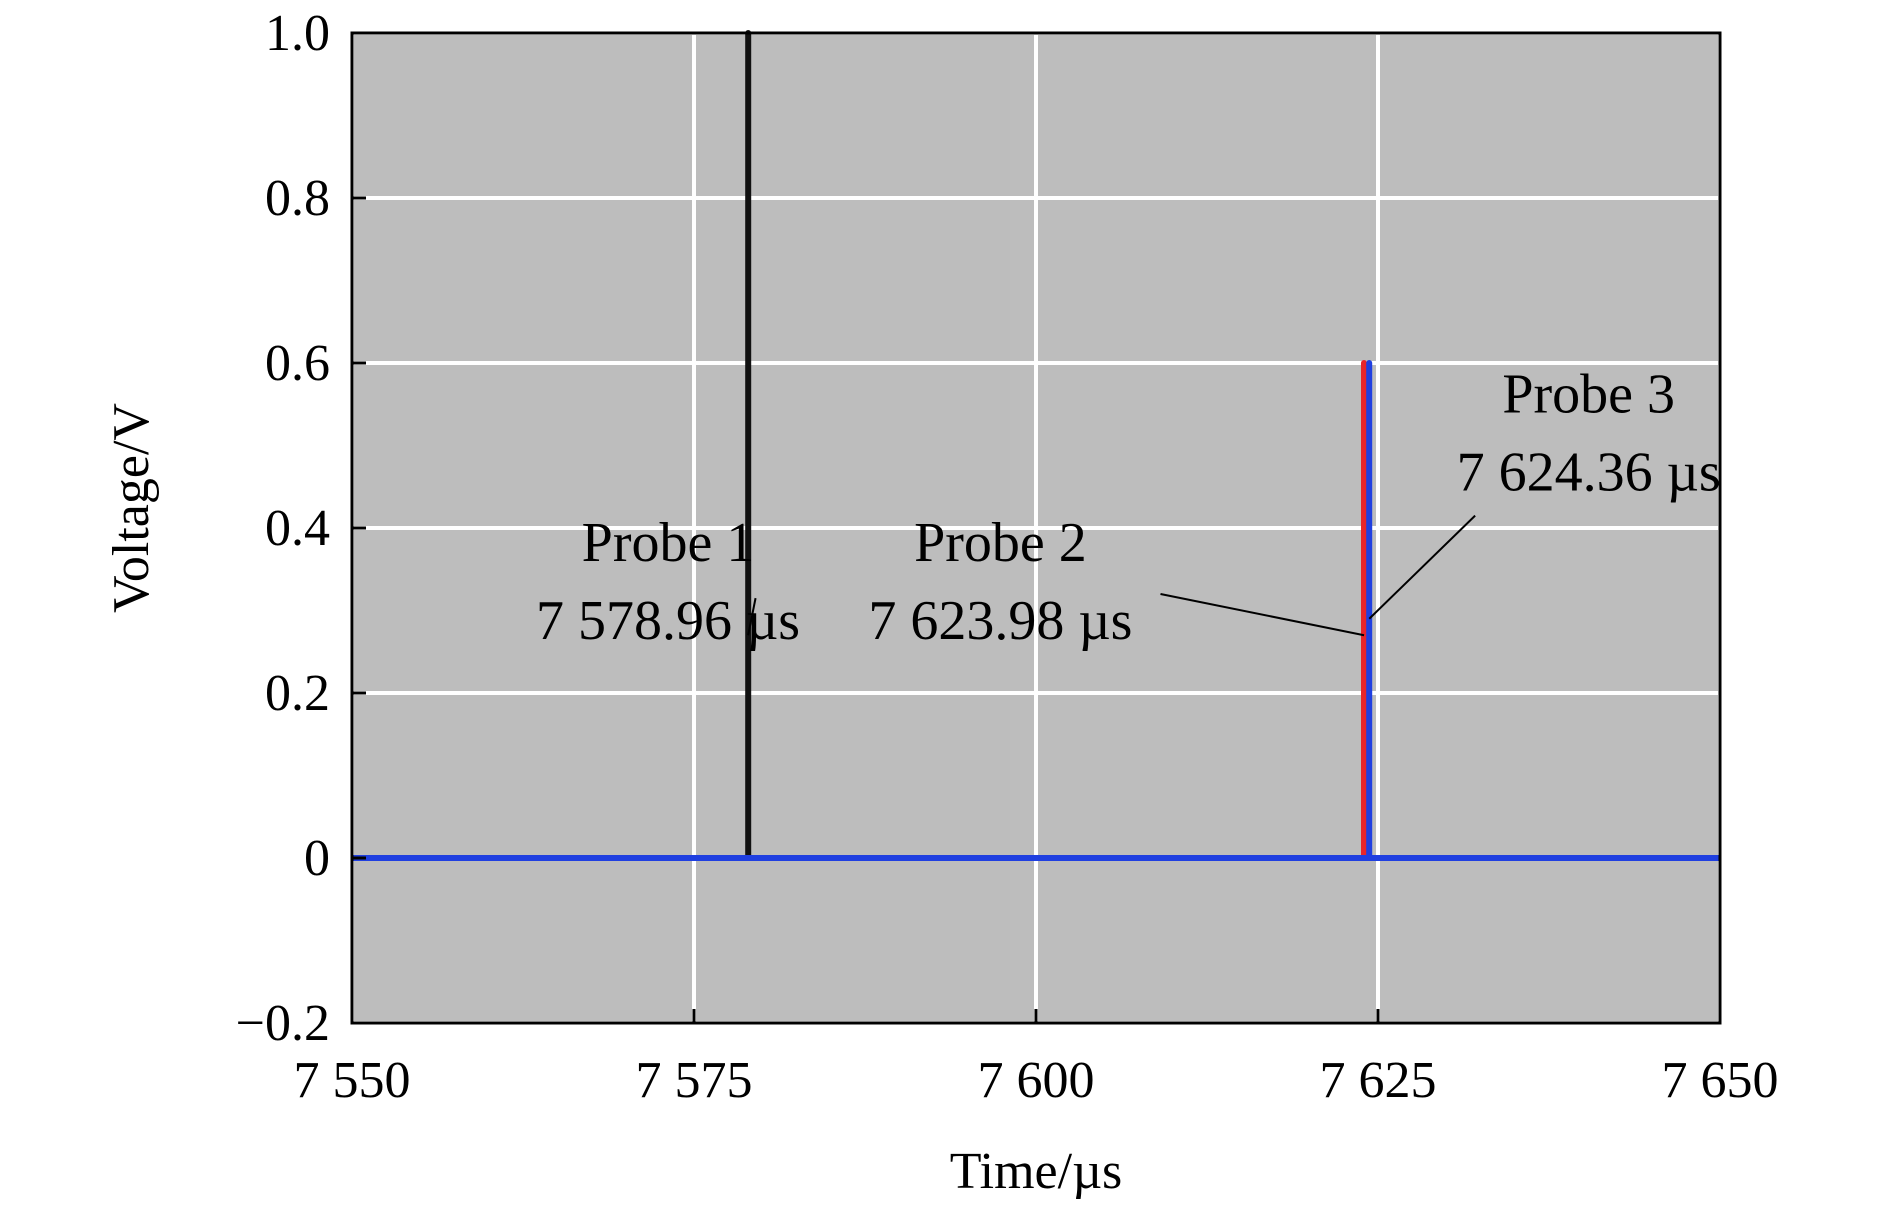  Describe the element at coordinates (1036, 1080) in the screenshot. I see `x-tick-label: 7 600` at that location.